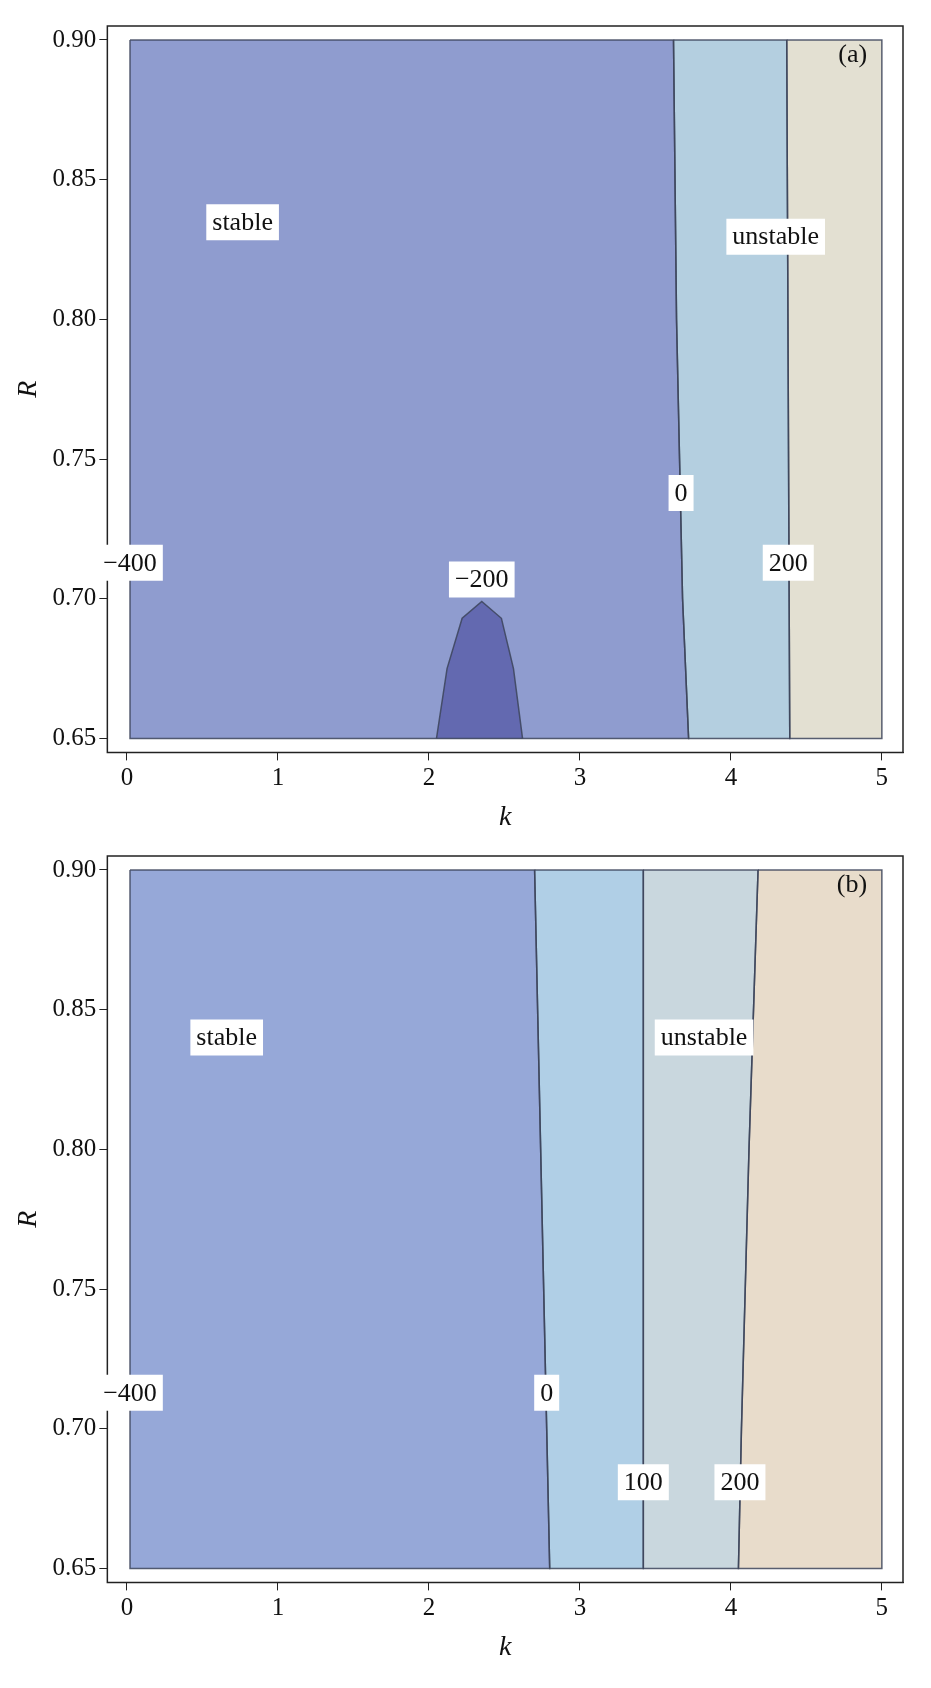  I want to click on annotation: (a), so click(853, 53).